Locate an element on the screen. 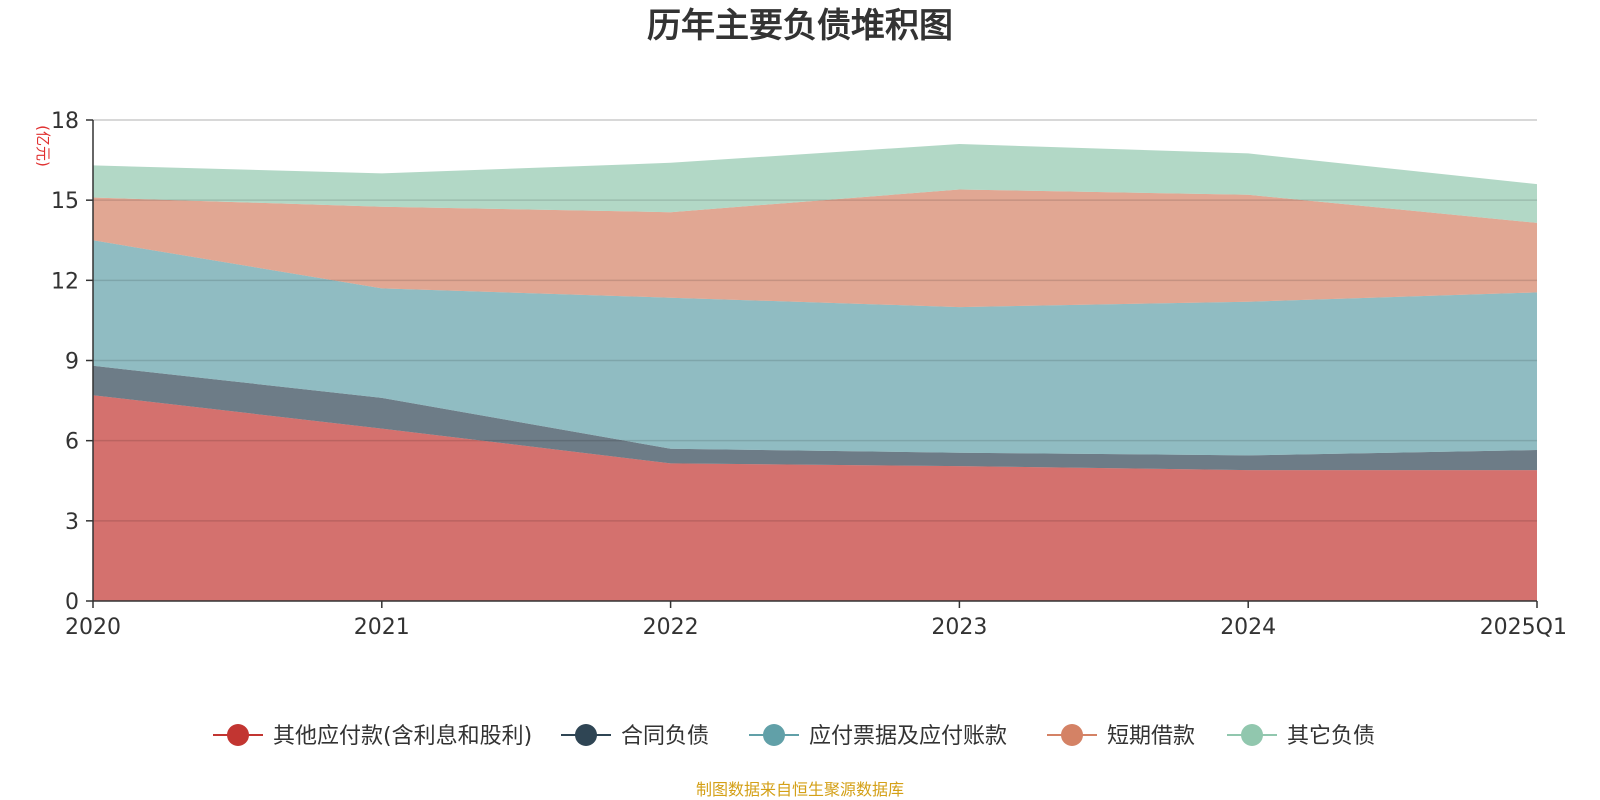 The width and height of the screenshot is (1600, 800). y-axis-unit-label: (亿元) is located at coordinates (43, 146).